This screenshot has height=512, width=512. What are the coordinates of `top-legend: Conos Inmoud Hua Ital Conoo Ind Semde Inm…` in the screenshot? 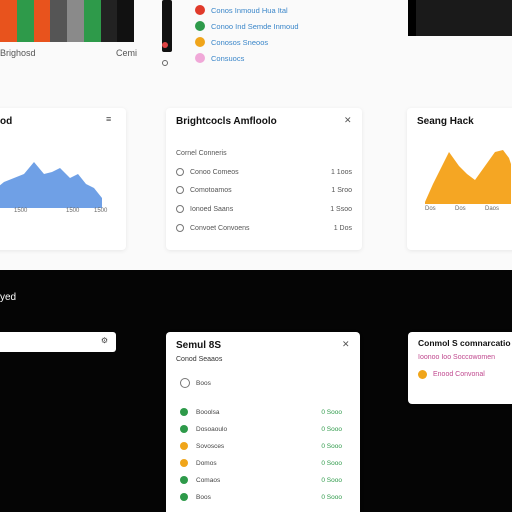 It's located at (247, 34).